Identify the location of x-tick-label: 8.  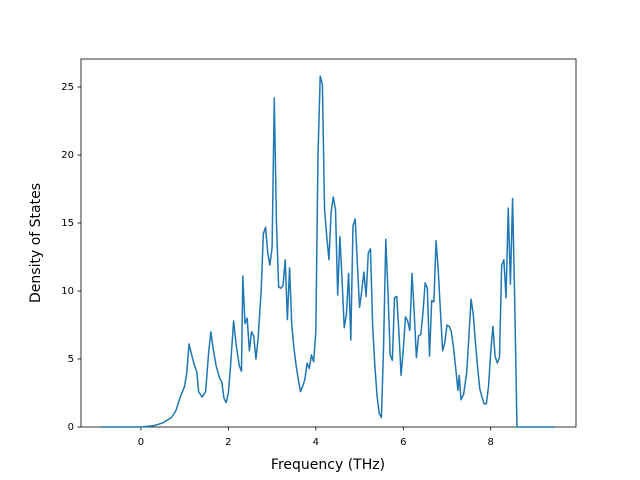
(491, 442).